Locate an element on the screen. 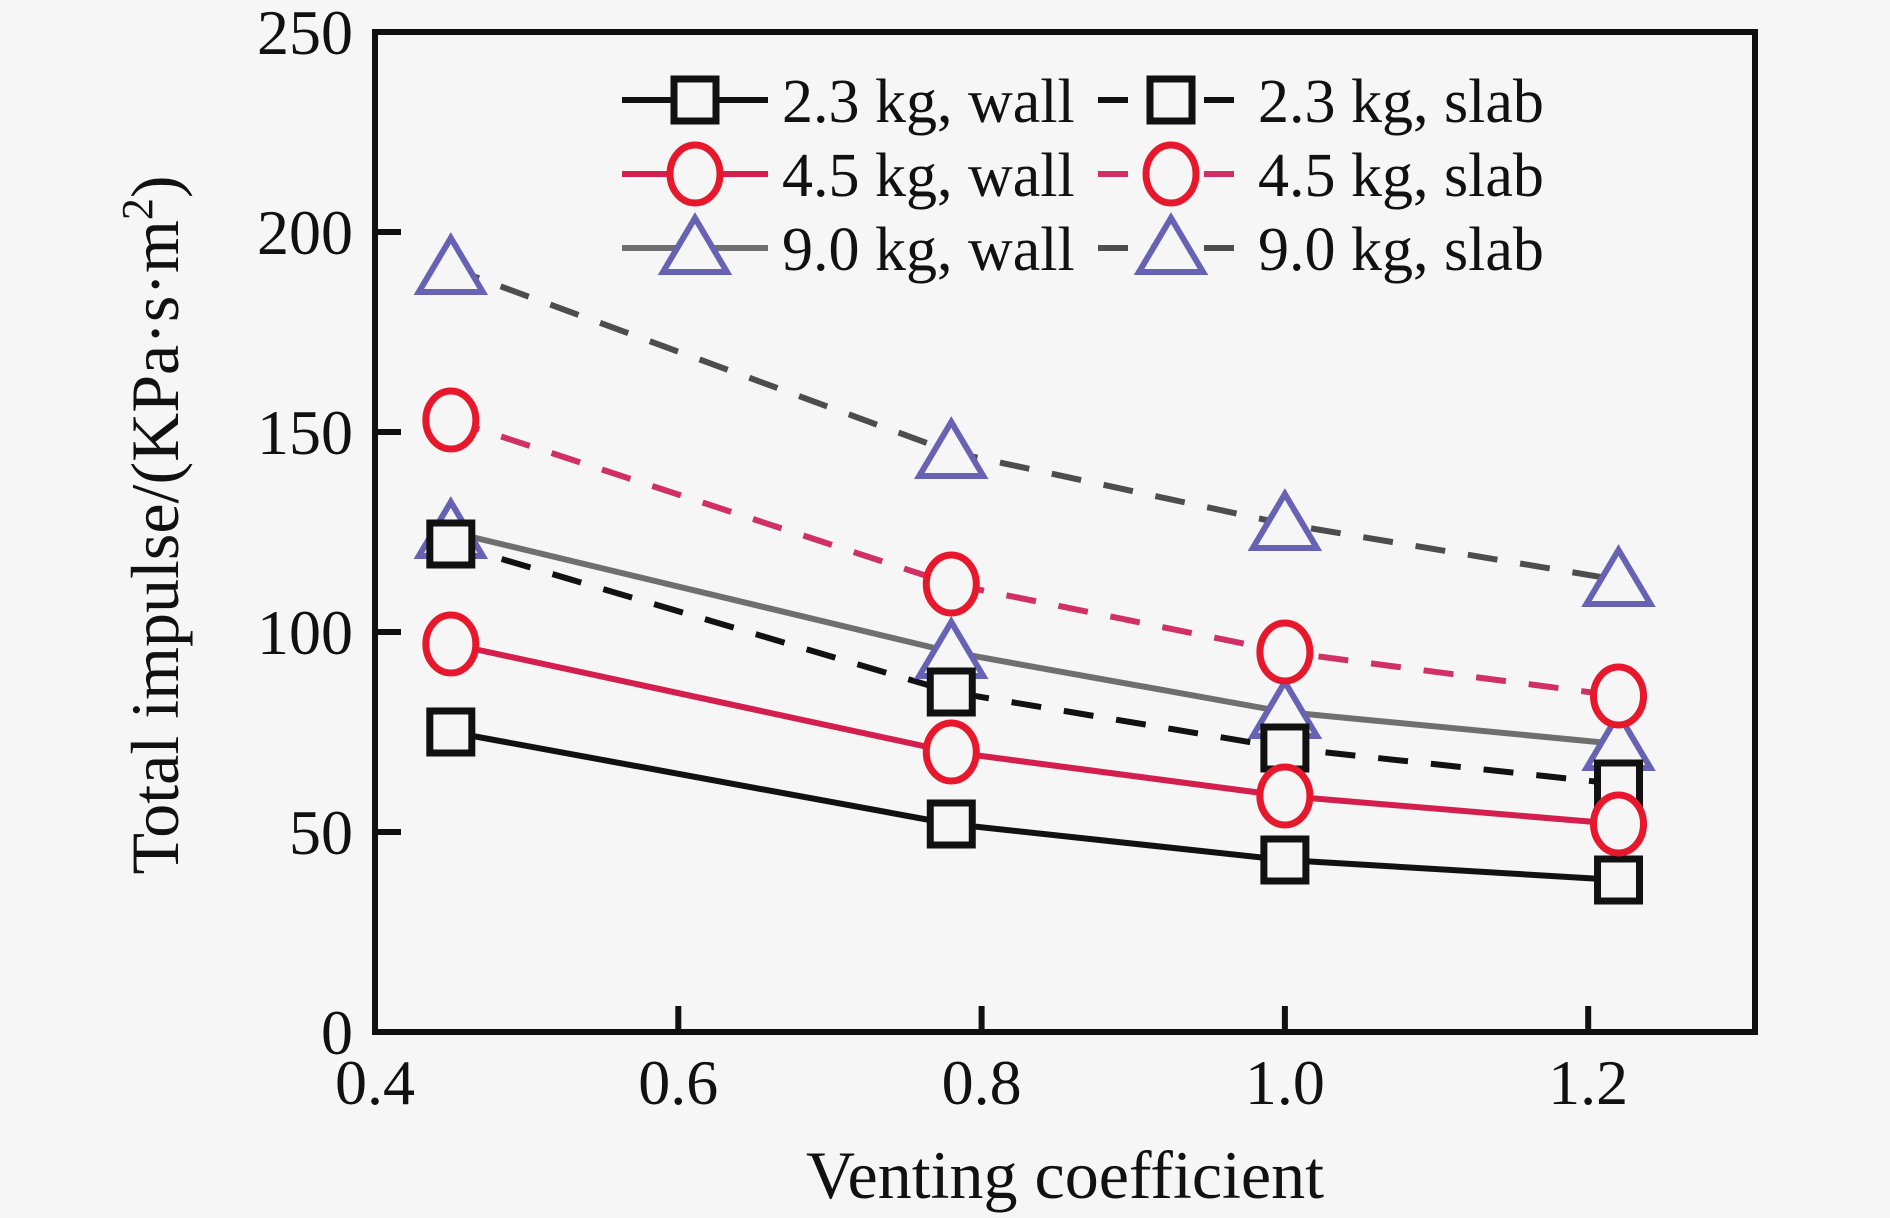 The height and width of the screenshot is (1218, 1890). square-marker-legend-2.3-kg-slab is located at coordinates (1171, 100).